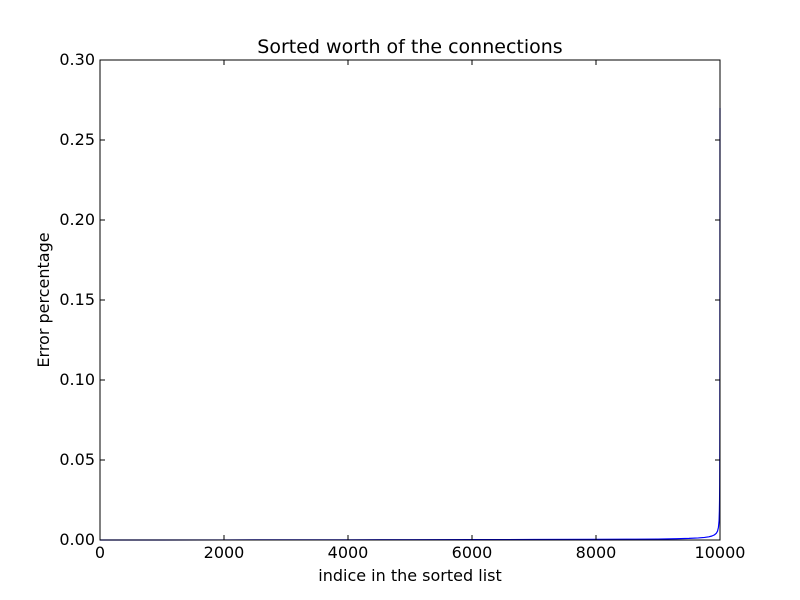 Image resolution: width=800 pixels, height=600 pixels. What do you see at coordinates (77, 379) in the screenshot?
I see `y-tick-label: 0.10` at bounding box center [77, 379].